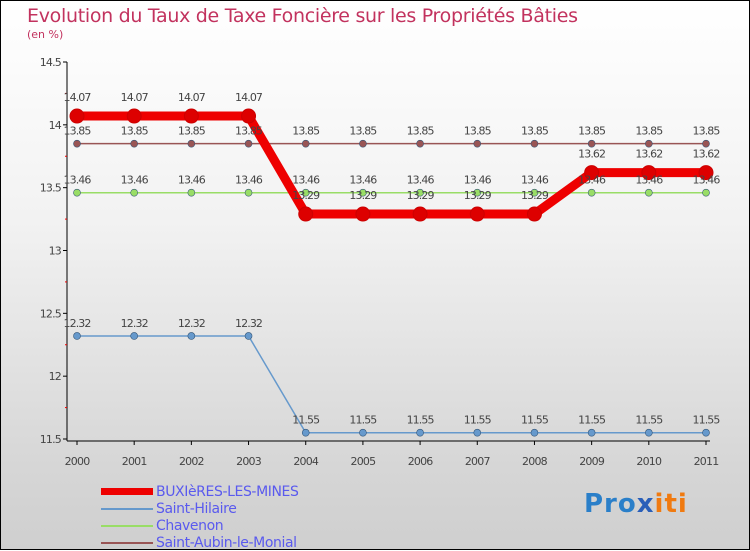 This screenshot has height=551, width=750. What do you see at coordinates (649, 461) in the screenshot?
I see `x-tick-label: 2010` at bounding box center [649, 461].